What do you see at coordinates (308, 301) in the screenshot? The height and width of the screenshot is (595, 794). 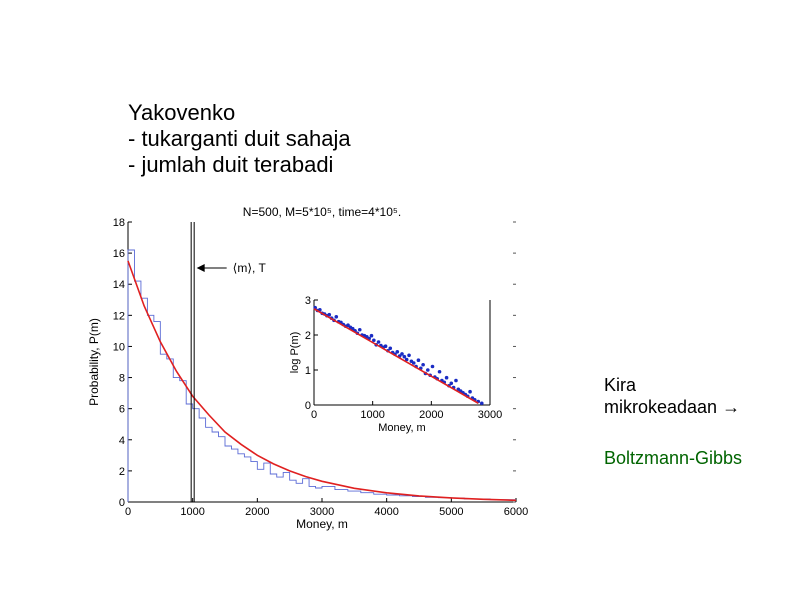 I see `inset-chart-y-tick-label: 3` at bounding box center [308, 301].